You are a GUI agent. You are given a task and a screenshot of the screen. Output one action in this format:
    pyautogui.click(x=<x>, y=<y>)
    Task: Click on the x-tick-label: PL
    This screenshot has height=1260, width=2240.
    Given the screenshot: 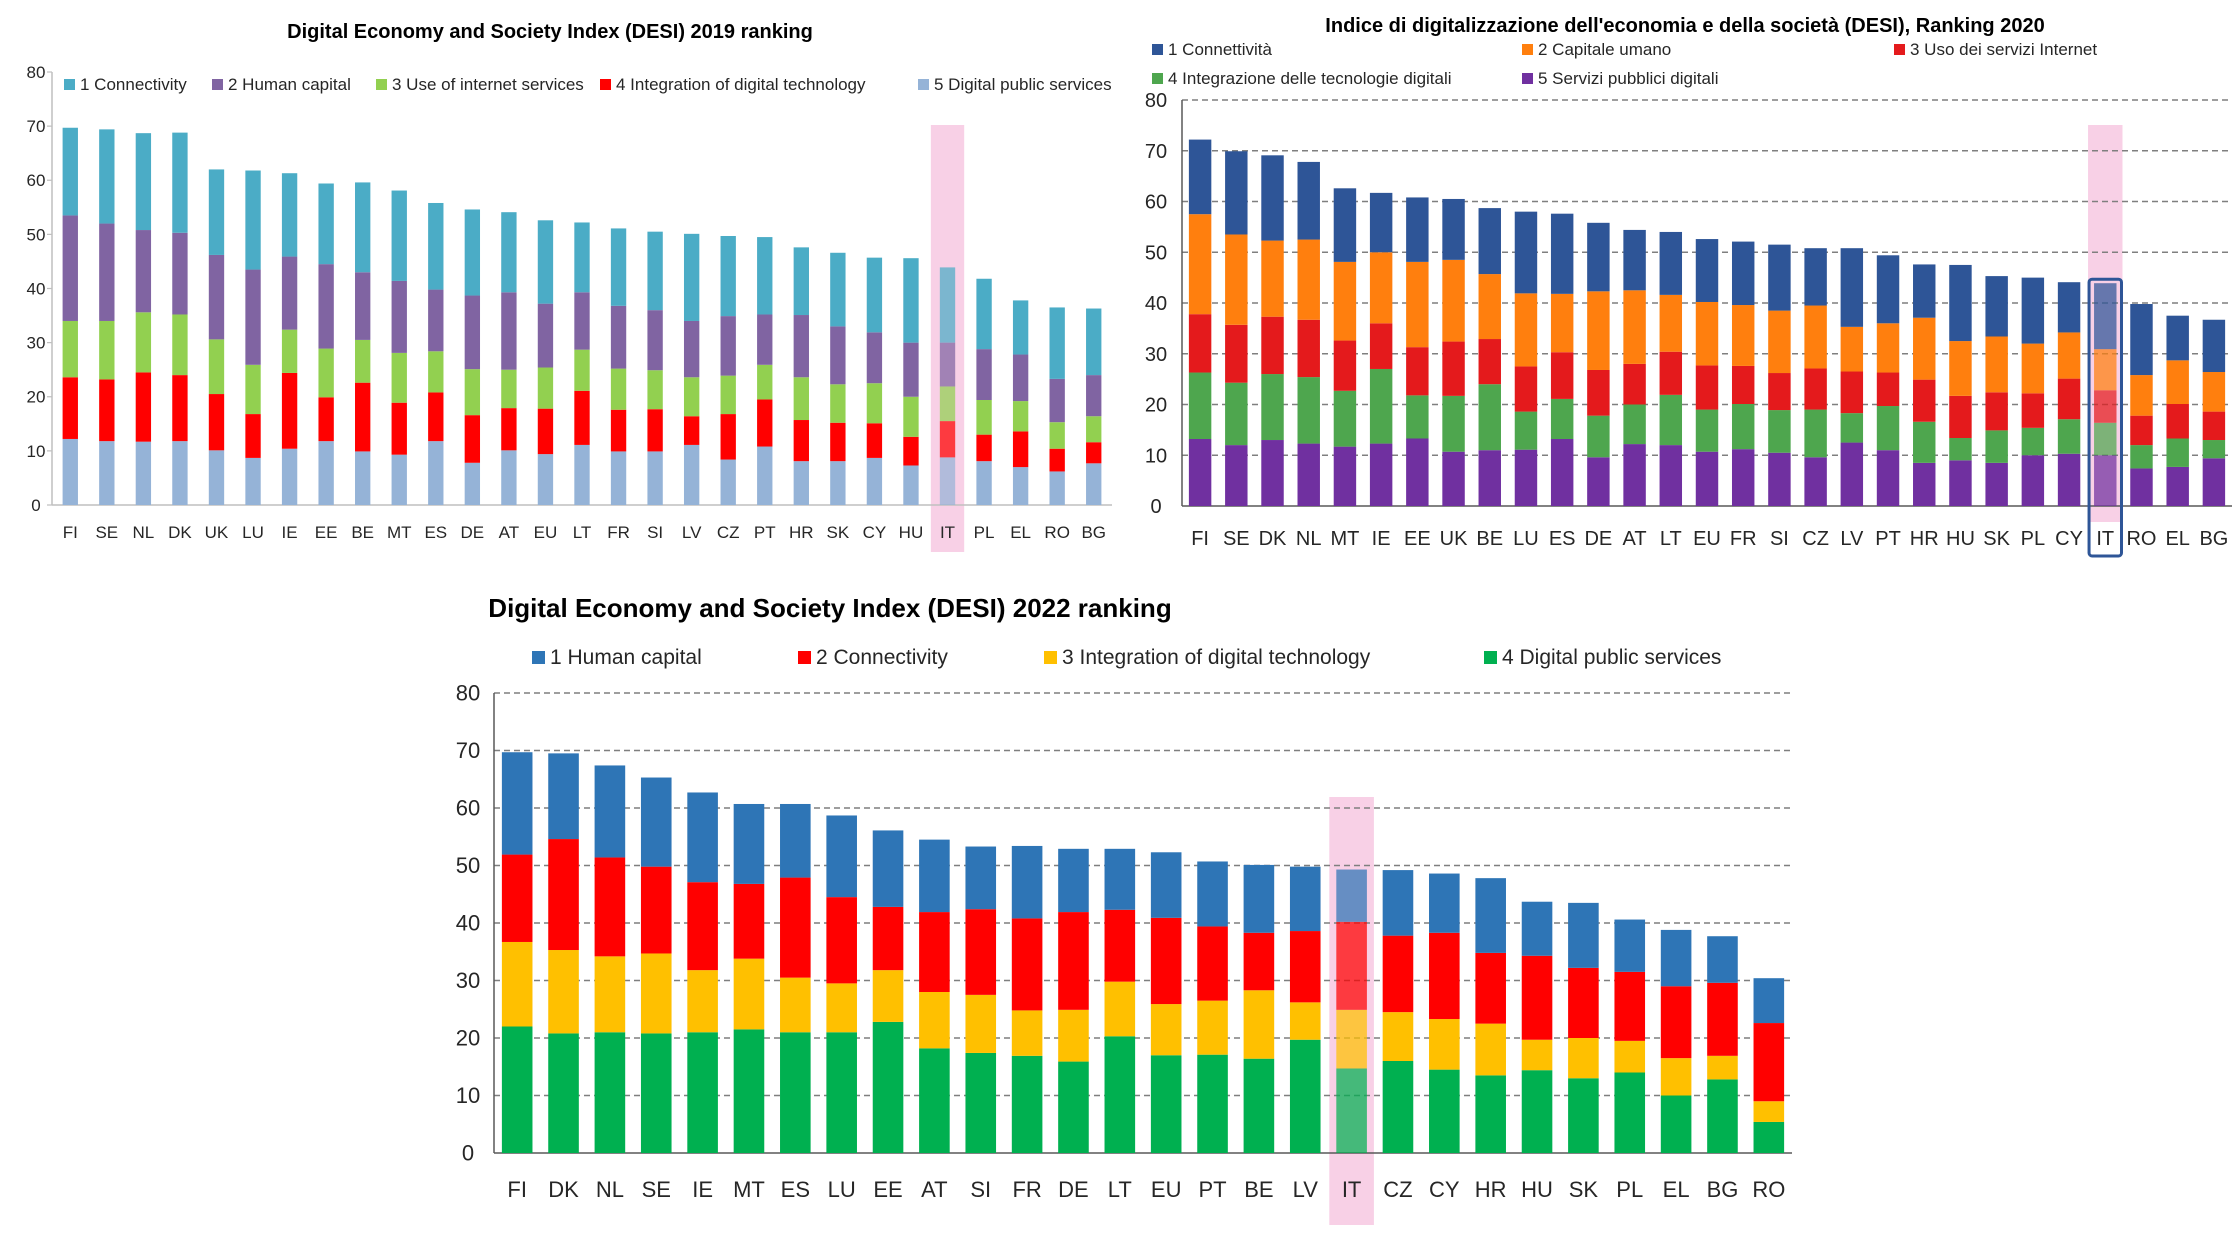 What is the action you would take?
    pyautogui.click(x=1629, y=1189)
    